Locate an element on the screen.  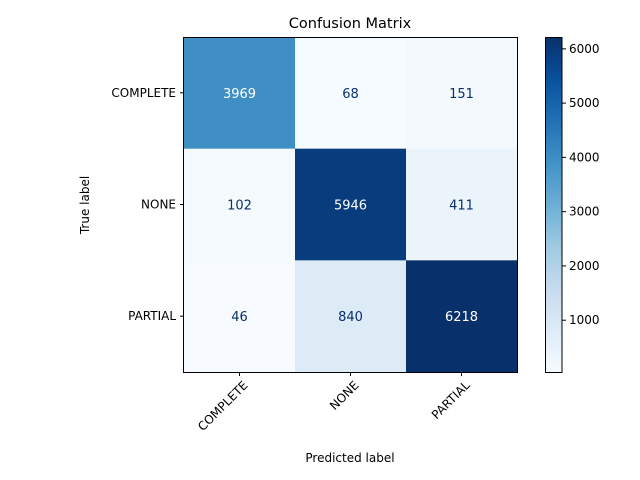
colorbar-tick-label: 5000 is located at coordinates (584, 103).